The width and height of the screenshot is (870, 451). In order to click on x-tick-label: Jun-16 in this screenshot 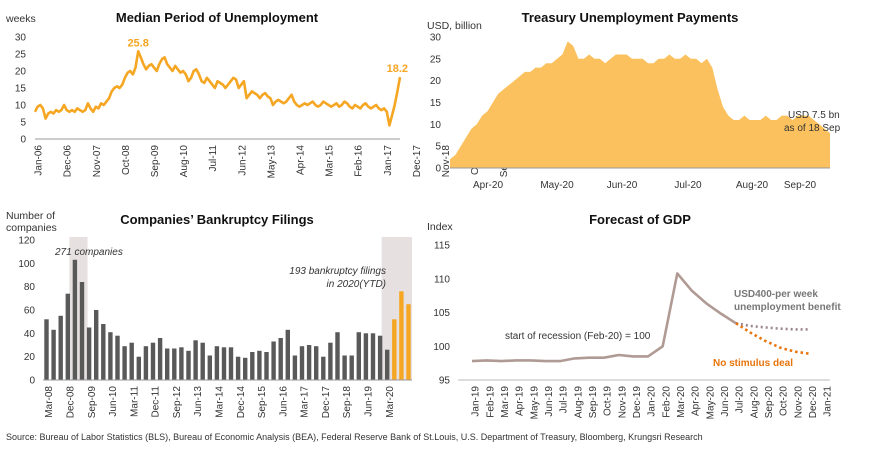, I will do `click(283, 401)`.